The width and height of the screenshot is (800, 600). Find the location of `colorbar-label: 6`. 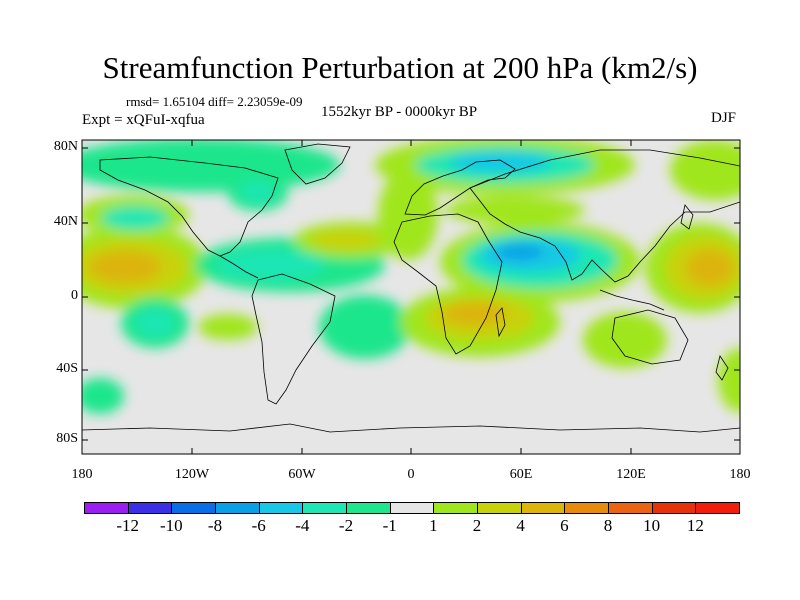

colorbar-label: 6 is located at coordinates (564, 525).